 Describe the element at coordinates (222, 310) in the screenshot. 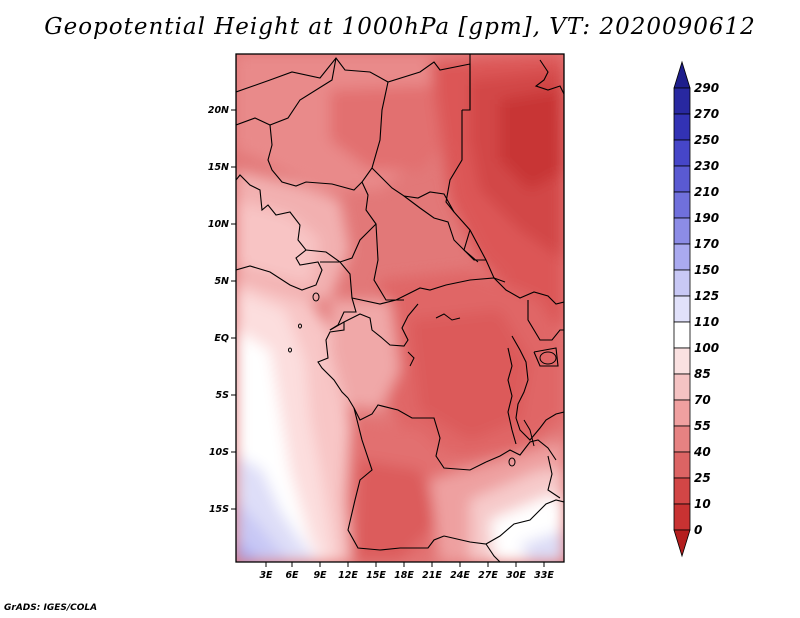

I see `latitude-axis: 20N 15N 10N 5N EQ 5S 10S 15S` at that location.